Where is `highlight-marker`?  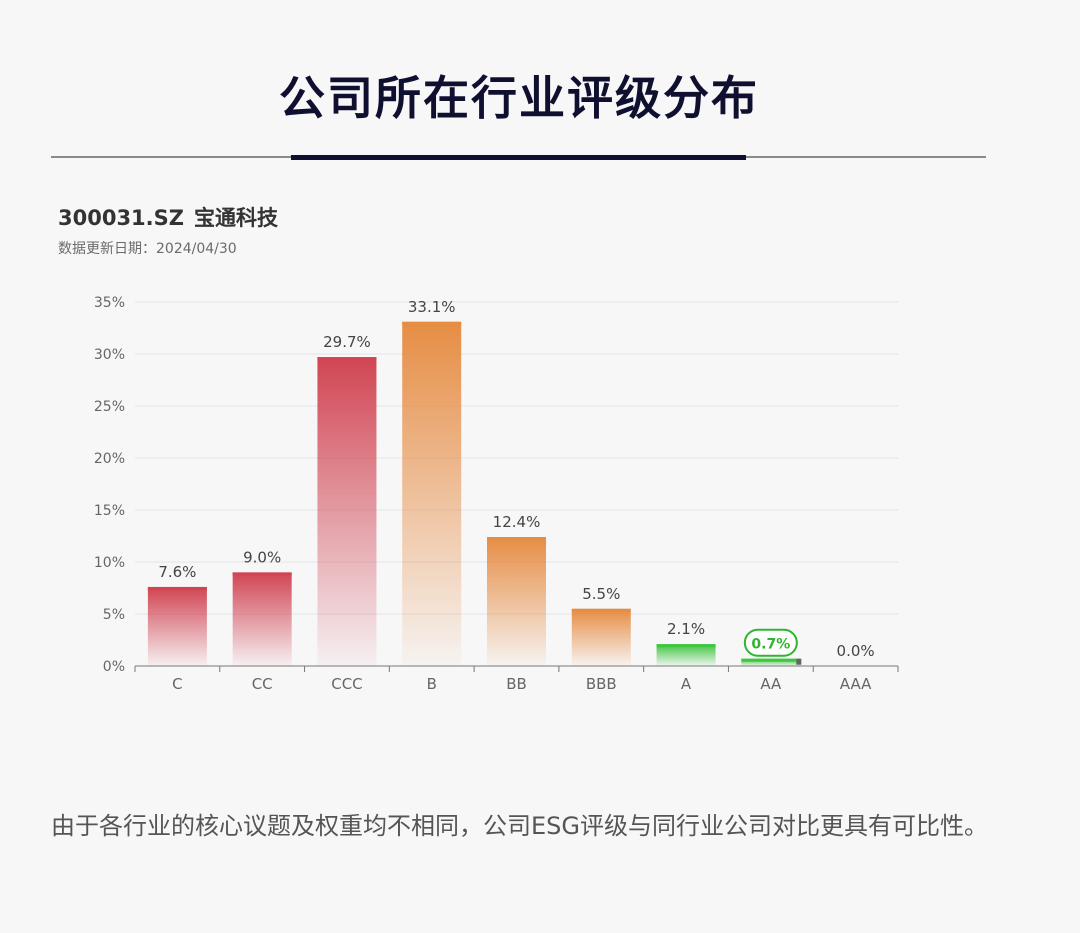 highlight-marker is located at coordinates (799, 661).